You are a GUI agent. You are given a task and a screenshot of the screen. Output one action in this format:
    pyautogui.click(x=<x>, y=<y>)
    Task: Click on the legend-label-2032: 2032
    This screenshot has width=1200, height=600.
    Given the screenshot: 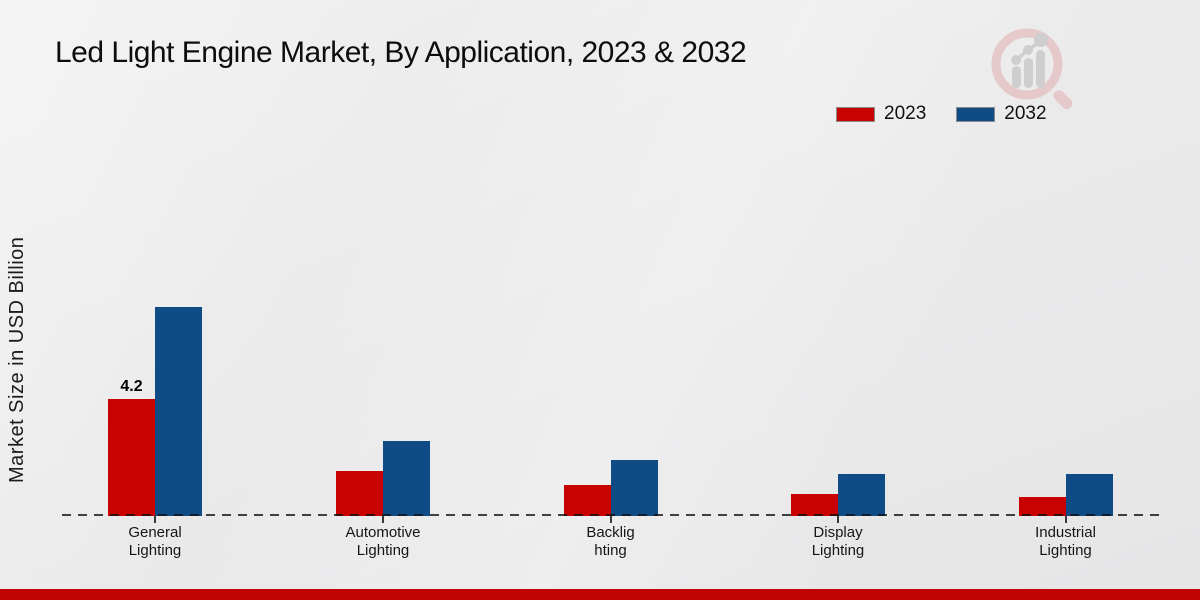 What is the action you would take?
    pyautogui.click(x=1025, y=113)
    